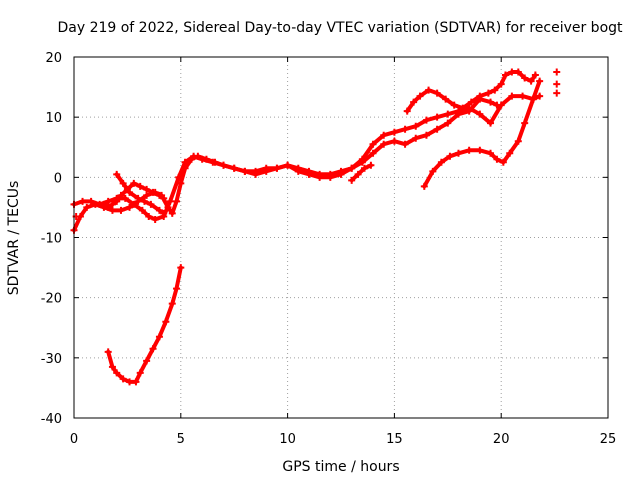 This screenshot has height=480, width=640. Describe the element at coordinates (51, 419) in the screenshot. I see `y-tick-label: -40` at that location.